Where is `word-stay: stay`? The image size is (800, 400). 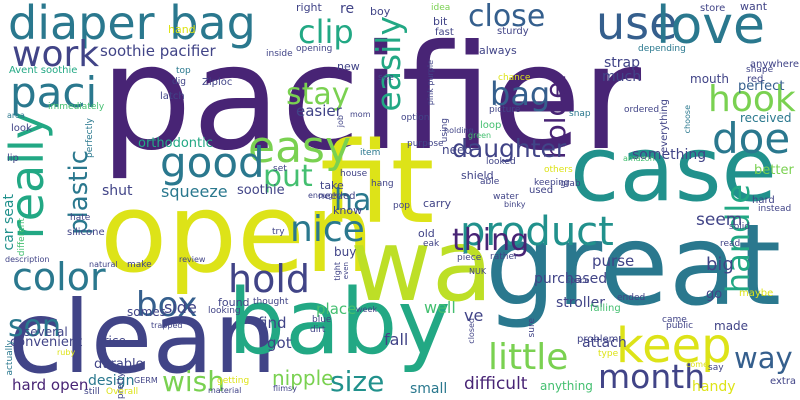
word-stay: stay is located at coordinates (318, 94).